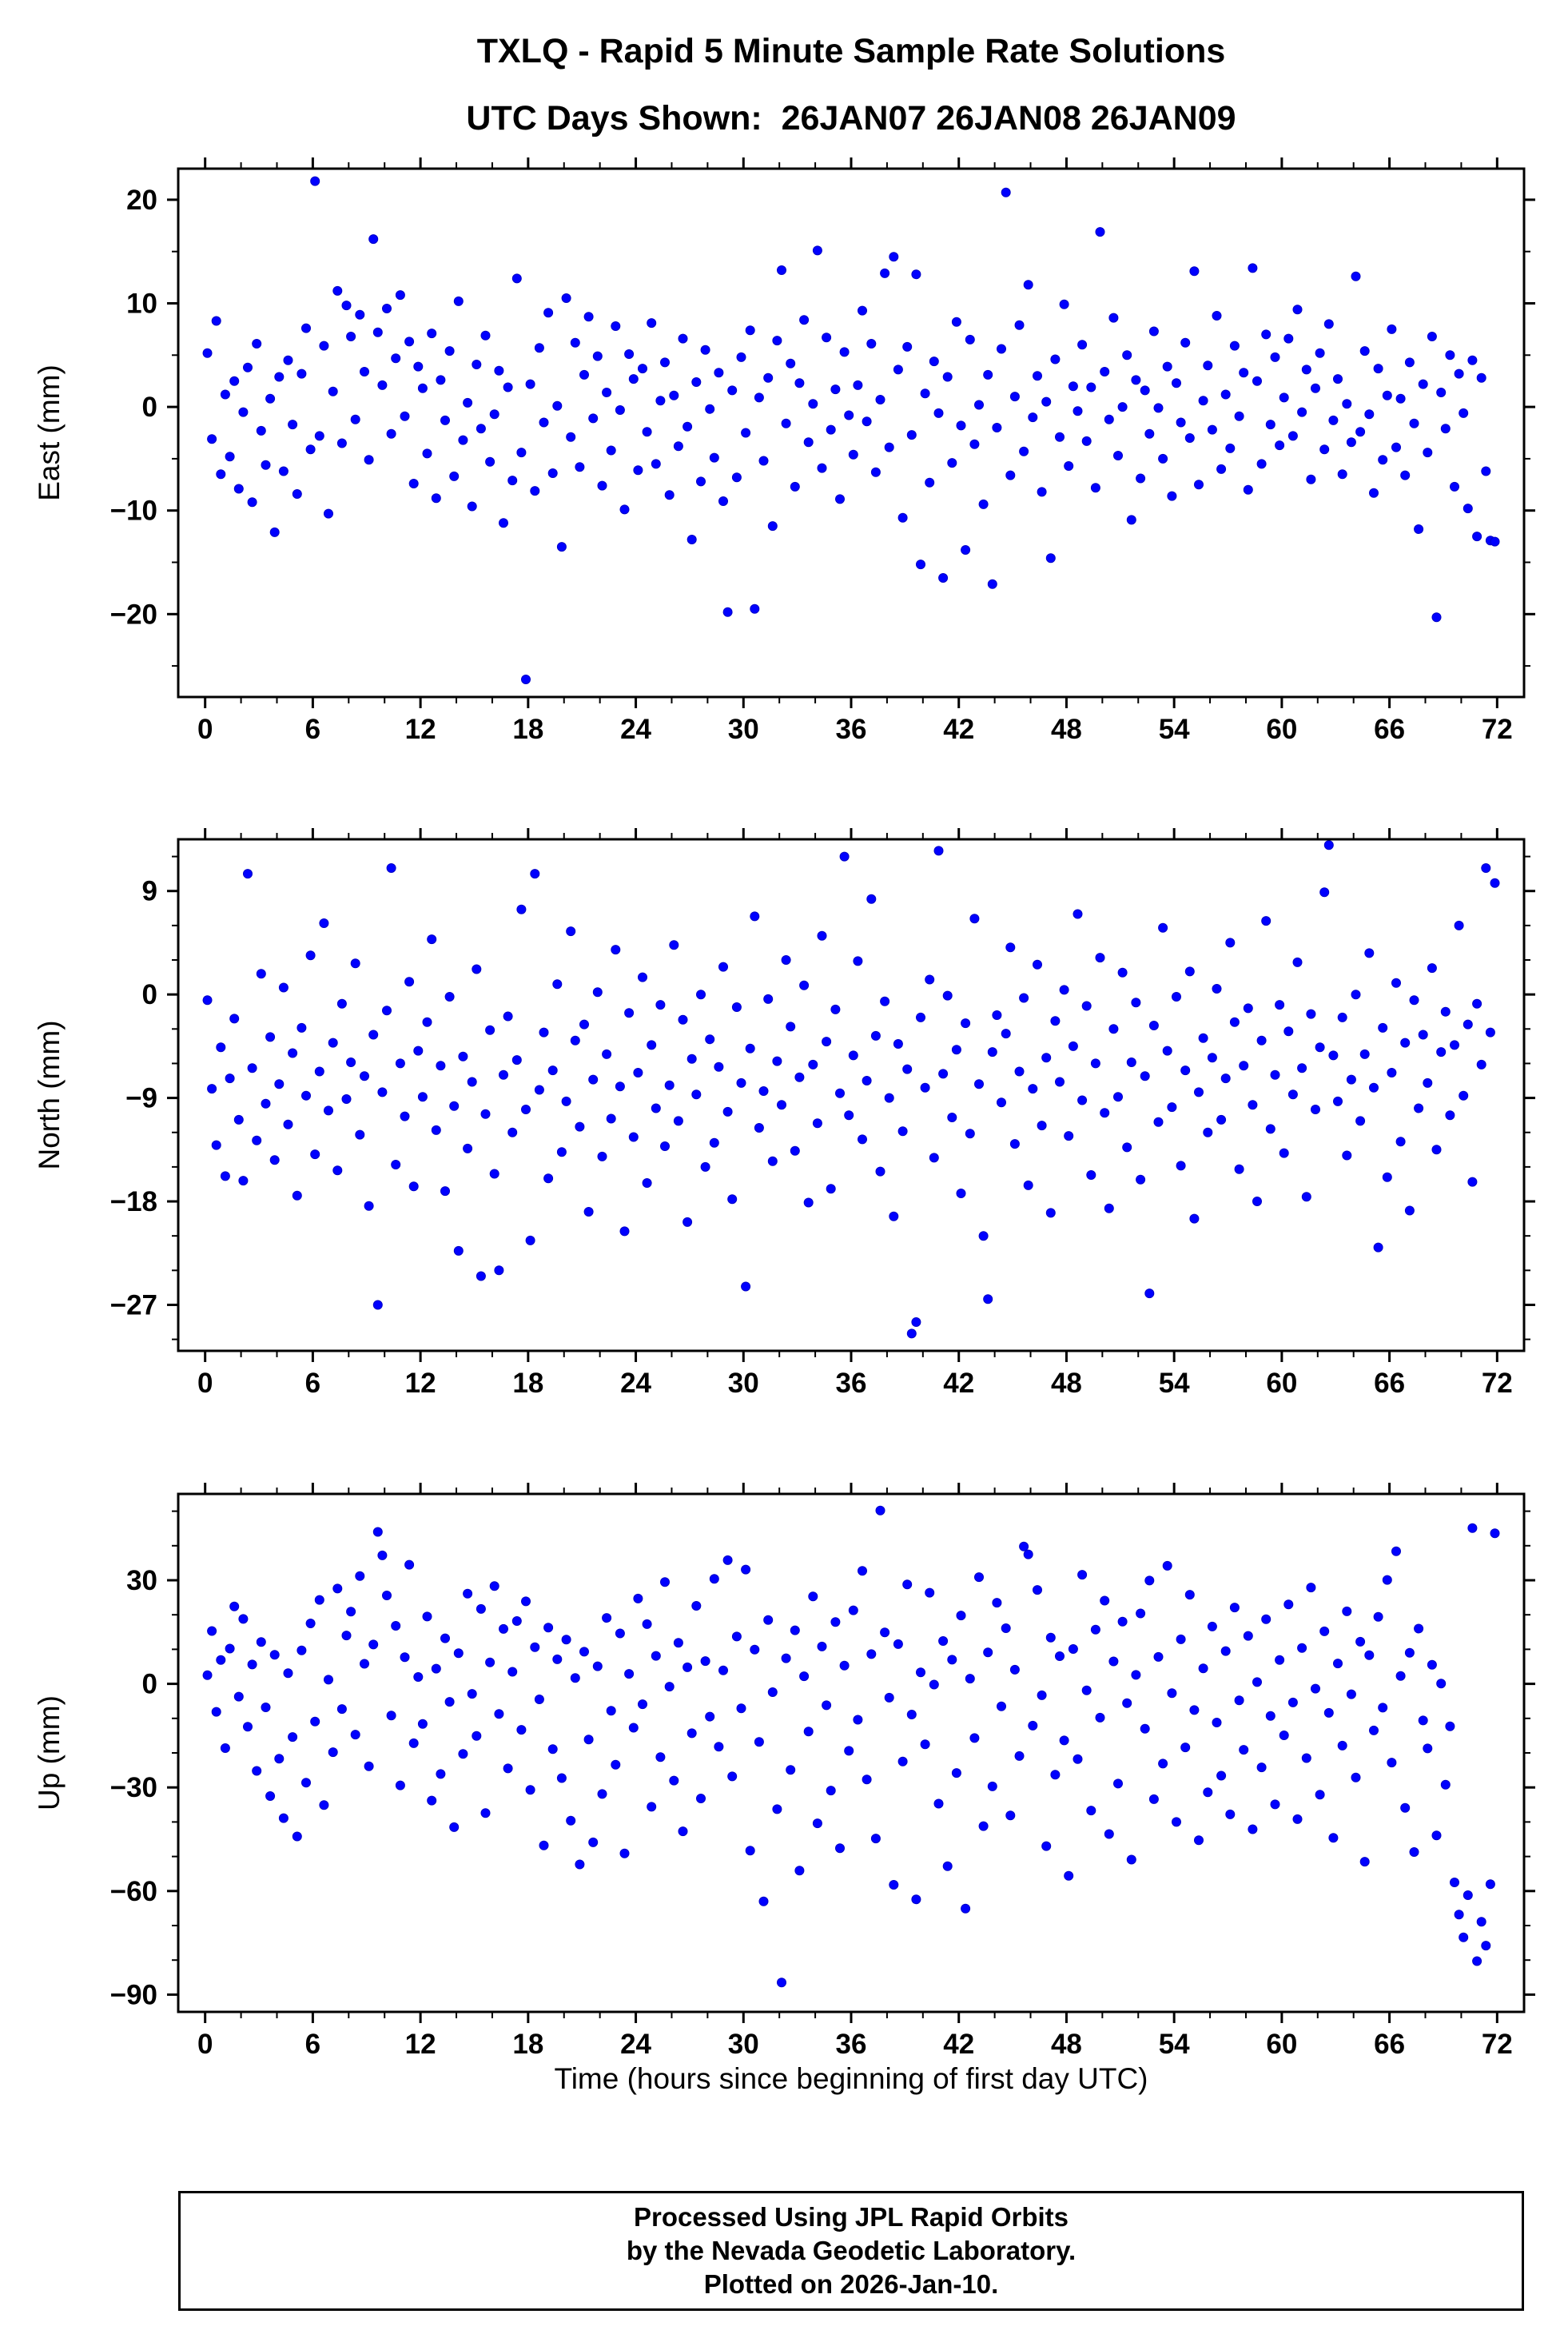 This screenshot has height=2346, width=1568. I want to click on svg-text: −9, so click(141, 1099).